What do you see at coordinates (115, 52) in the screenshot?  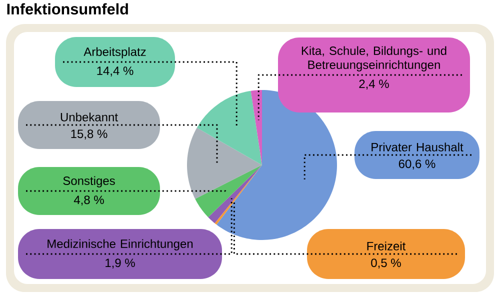 I see `slice-label: Arbeitsplatz` at bounding box center [115, 52].